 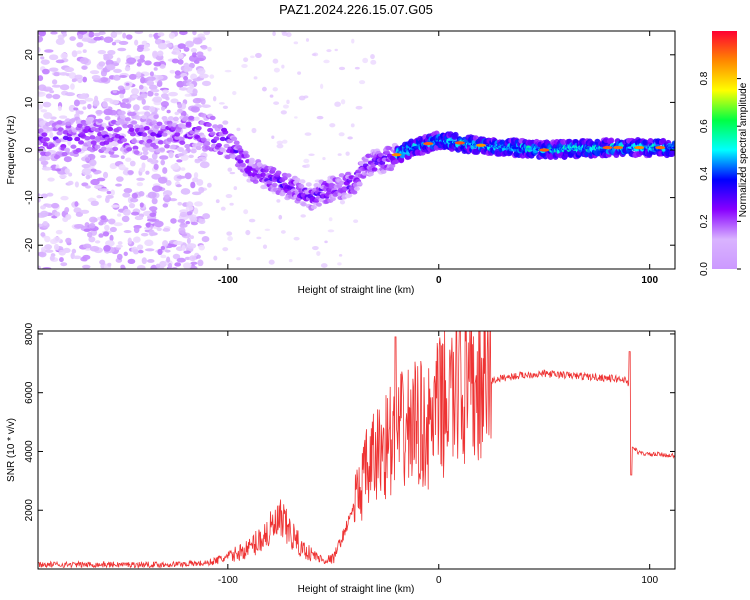 What do you see at coordinates (649, 280) in the screenshot?
I see `x-tick-label: 100` at bounding box center [649, 280].